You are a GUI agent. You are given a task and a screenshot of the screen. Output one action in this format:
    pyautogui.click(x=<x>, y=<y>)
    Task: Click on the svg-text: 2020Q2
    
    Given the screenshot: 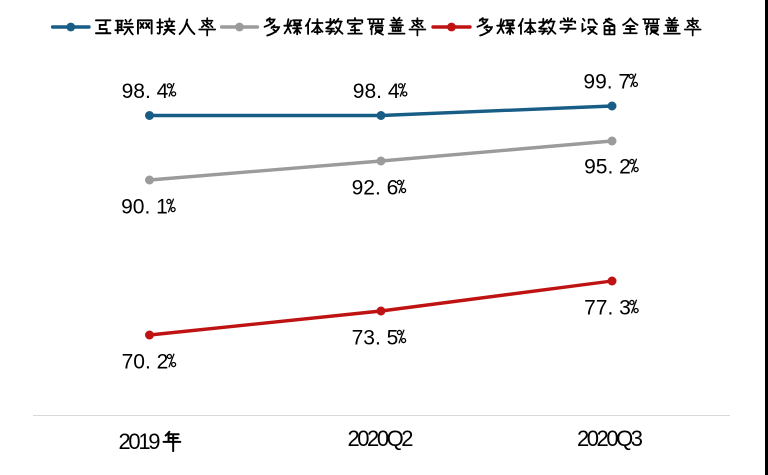 What is the action you would take?
    pyautogui.click(x=381, y=438)
    